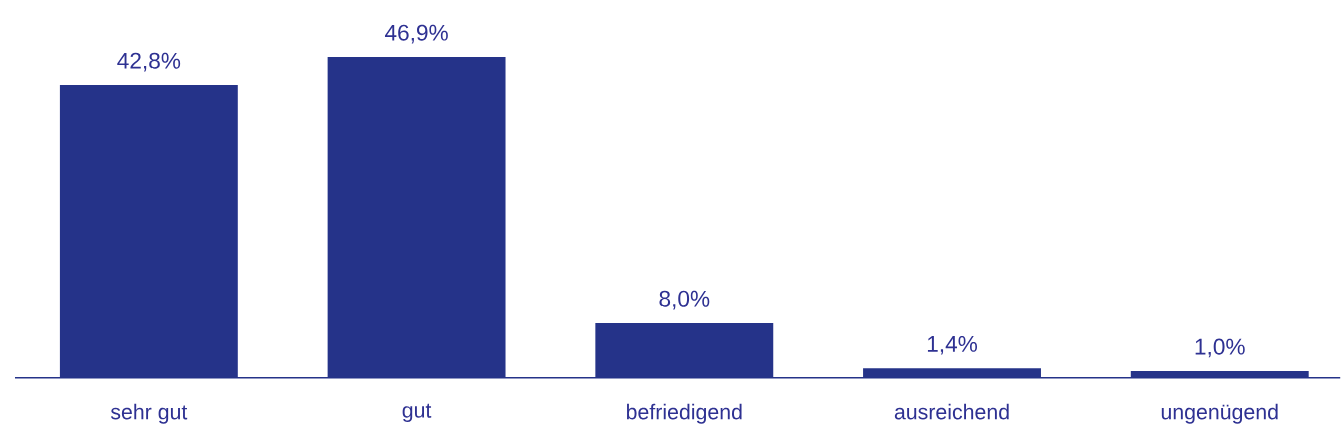  Describe the element at coordinates (149, 413) in the screenshot. I see `x-tick-label: sehr gut` at that location.